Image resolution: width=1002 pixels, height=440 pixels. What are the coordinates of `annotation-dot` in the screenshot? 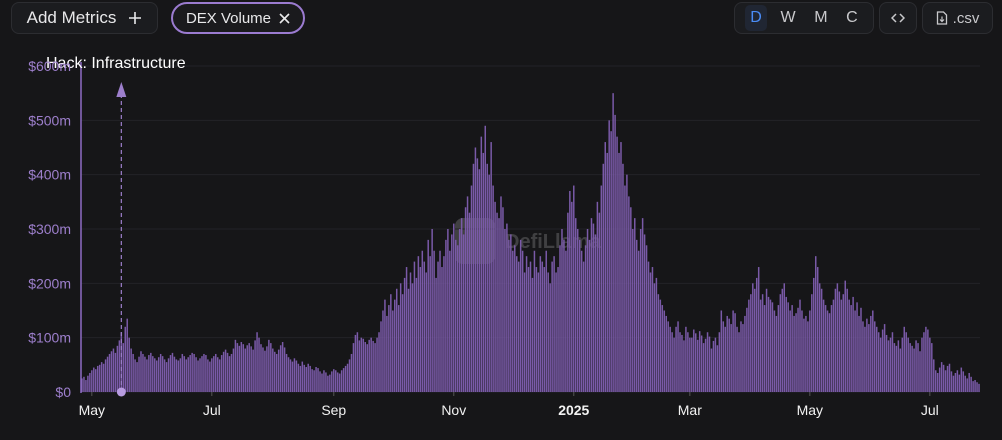 It's located at (121, 392).